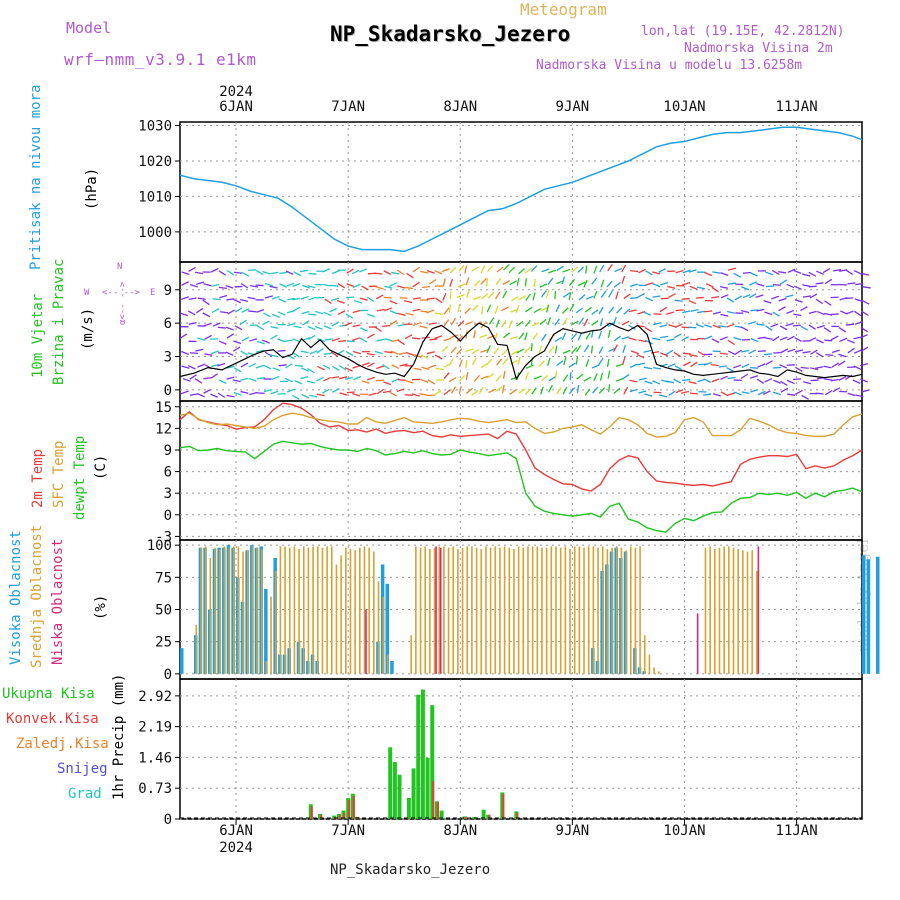 The height and width of the screenshot is (900, 900). I want to click on precip-legend-total: Ukupna Kisa, so click(48, 694).